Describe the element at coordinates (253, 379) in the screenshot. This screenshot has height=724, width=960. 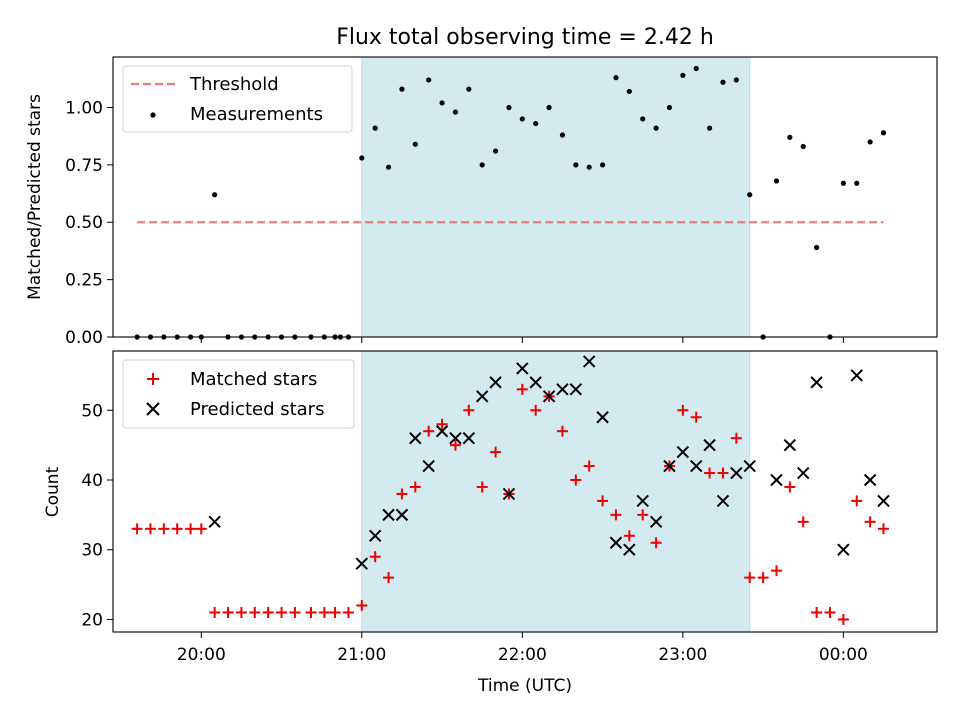
I see `legend-matched-label: Matched stars` at that location.